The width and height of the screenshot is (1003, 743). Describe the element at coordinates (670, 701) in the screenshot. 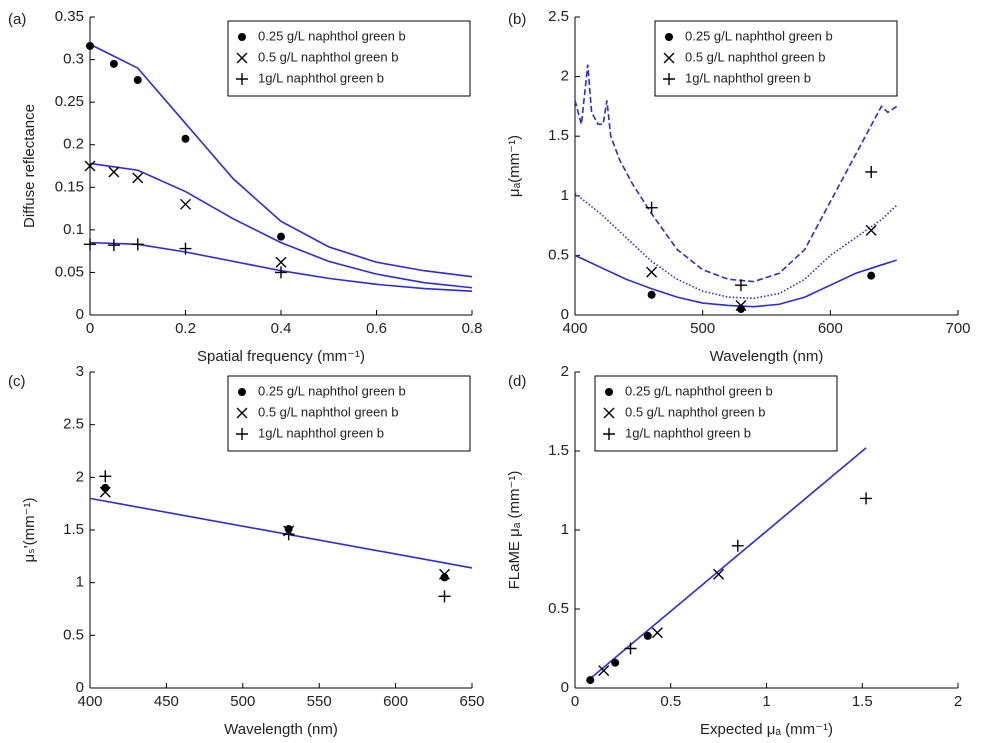

I see `x-tick-label: 0.5` at that location.